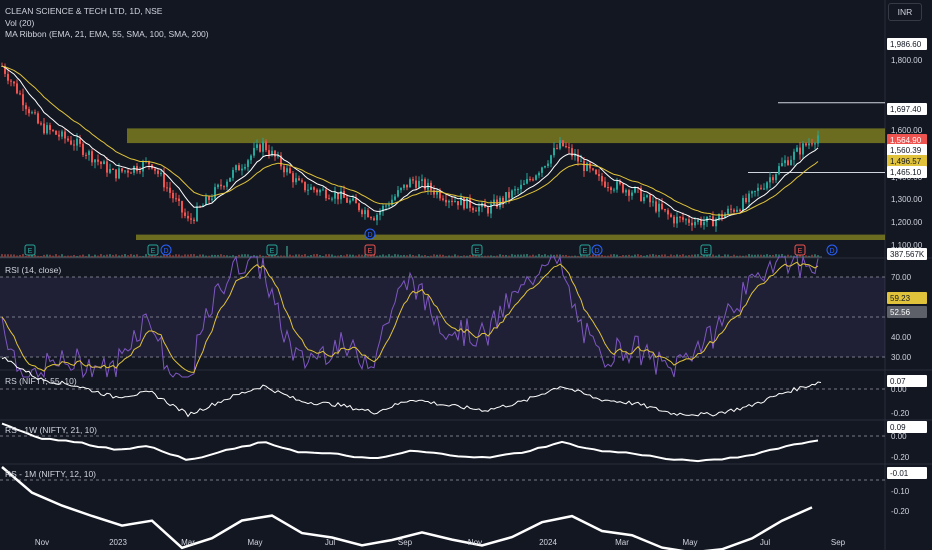 The width and height of the screenshot is (932, 550). Describe the element at coordinates (900, 511) in the screenshot. I see `rs-1m-axis-tick: -0.20` at that location.